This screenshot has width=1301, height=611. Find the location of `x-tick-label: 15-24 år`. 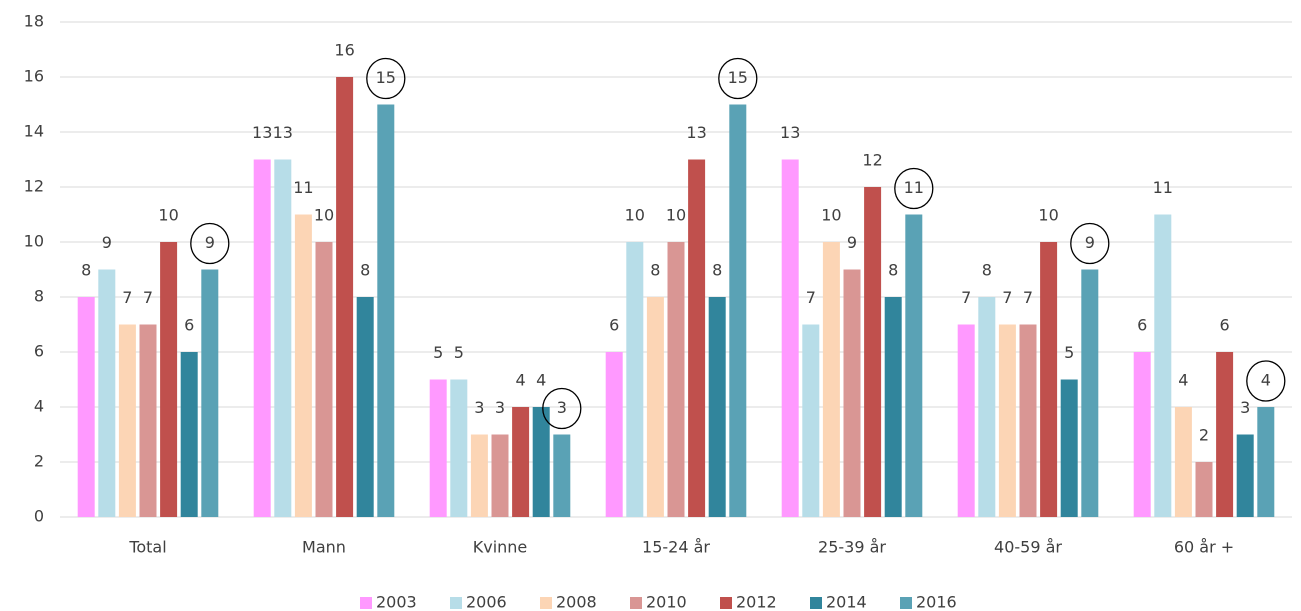

x-tick-label: 15-24 år is located at coordinates (676, 547).